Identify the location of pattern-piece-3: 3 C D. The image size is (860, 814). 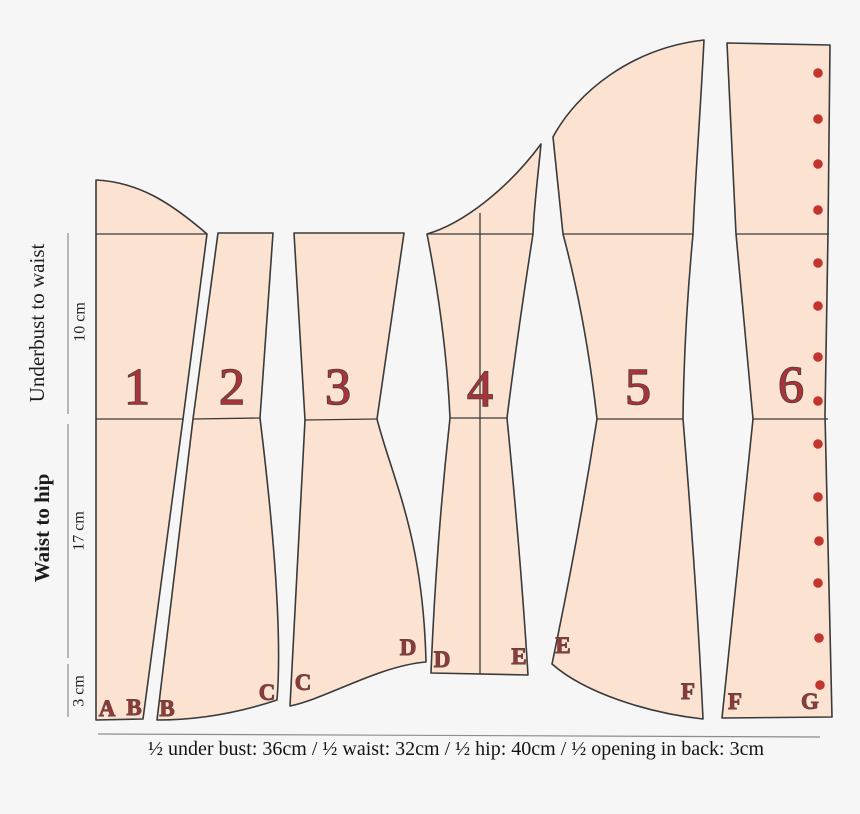
(358, 469).